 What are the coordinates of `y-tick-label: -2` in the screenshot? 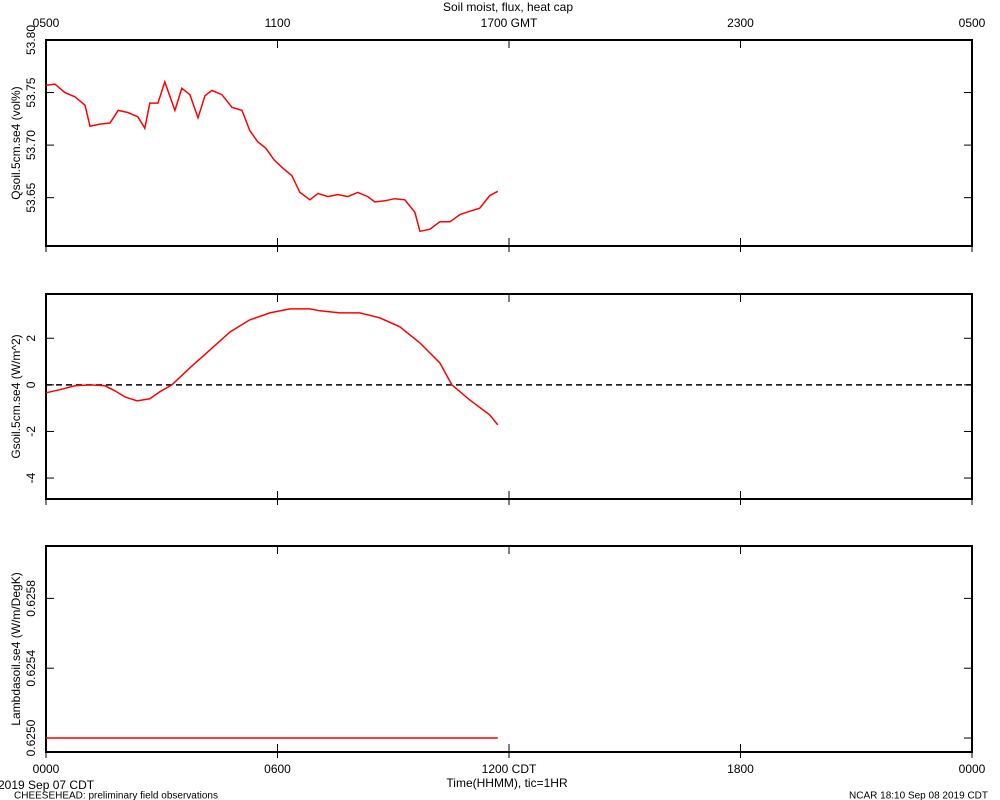 It's located at (31, 431).